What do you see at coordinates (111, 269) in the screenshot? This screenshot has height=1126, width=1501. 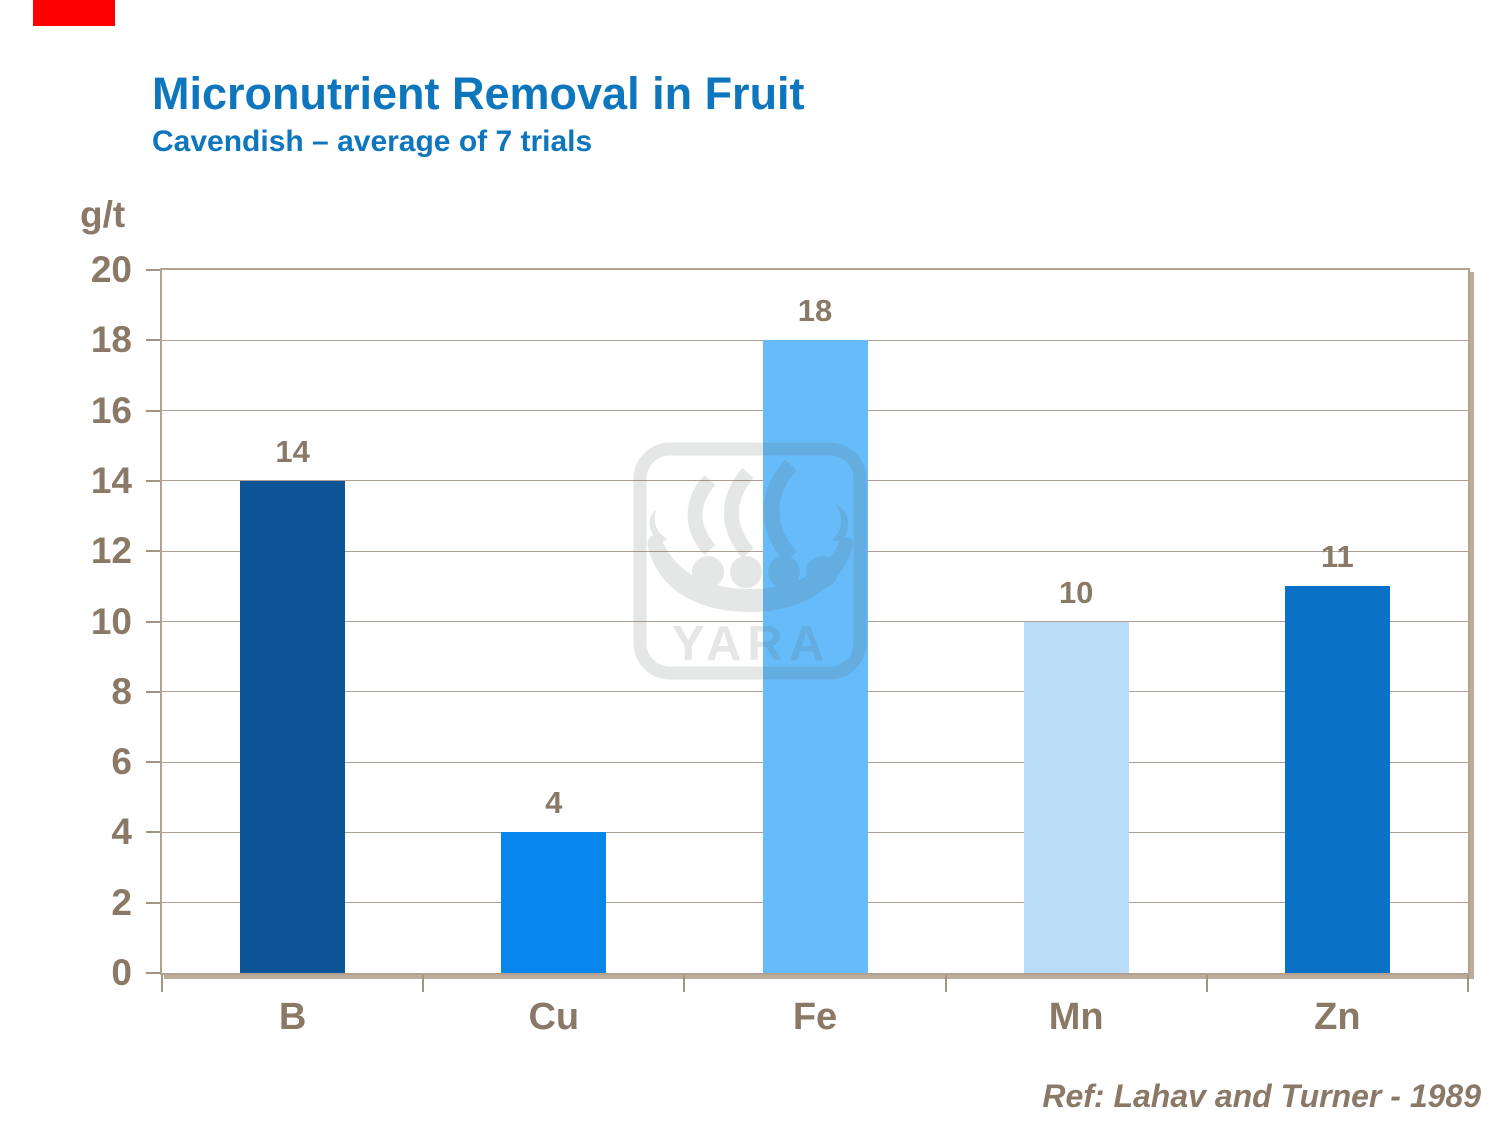 I see `y-axis-tick-label: 20` at bounding box center [111, 269].